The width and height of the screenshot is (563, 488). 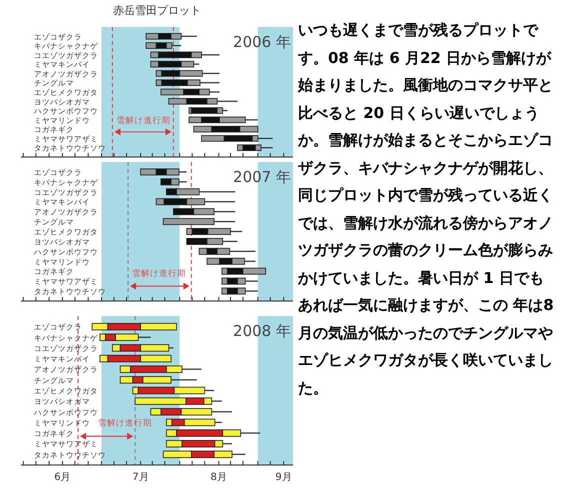 What do you see at coordinates (262, 177) in the screenshot?
I see `annotation: 2007 年` at bounding box center [262, 177].